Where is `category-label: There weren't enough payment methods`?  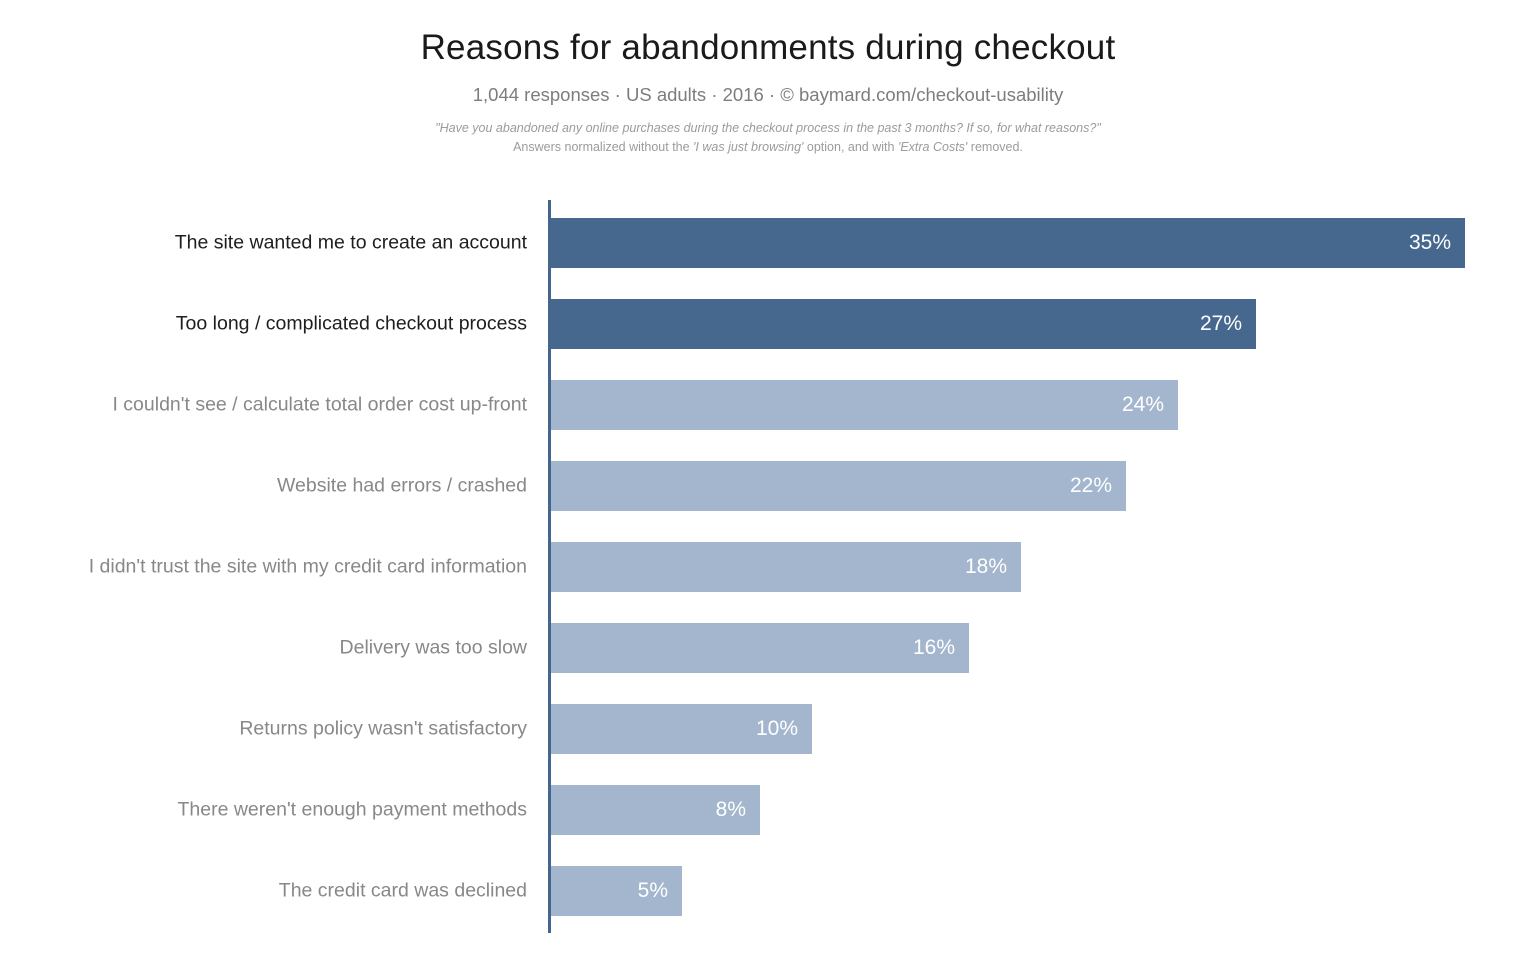
category-label: There weren't enough payment methods is located at coordinates (352, 809).